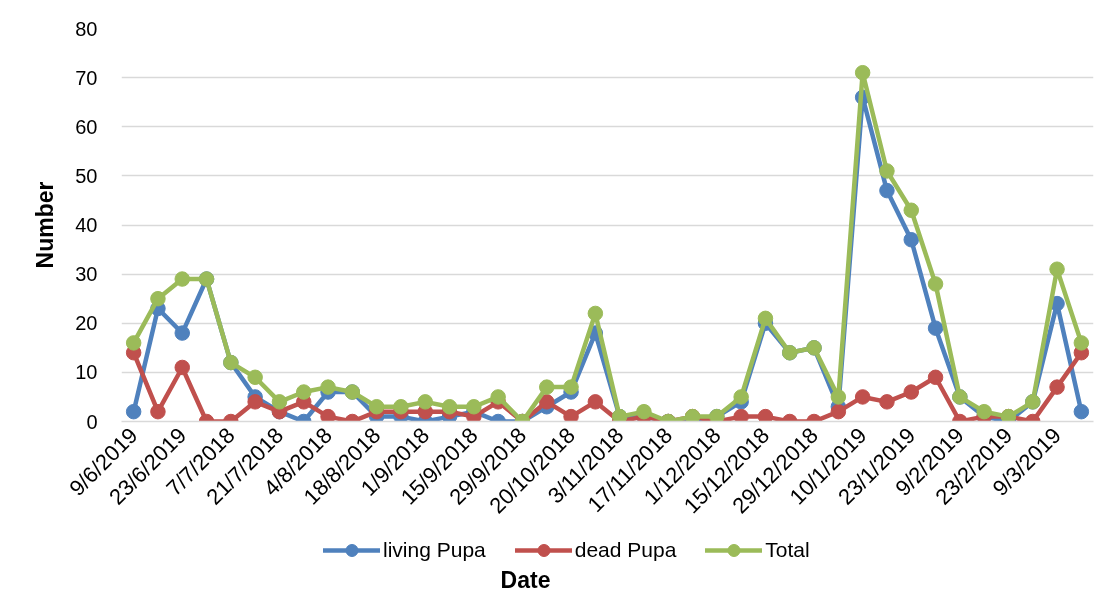 The image size is (1106, 603). I want to click on y-tick-label: 20, so click(86, 323).